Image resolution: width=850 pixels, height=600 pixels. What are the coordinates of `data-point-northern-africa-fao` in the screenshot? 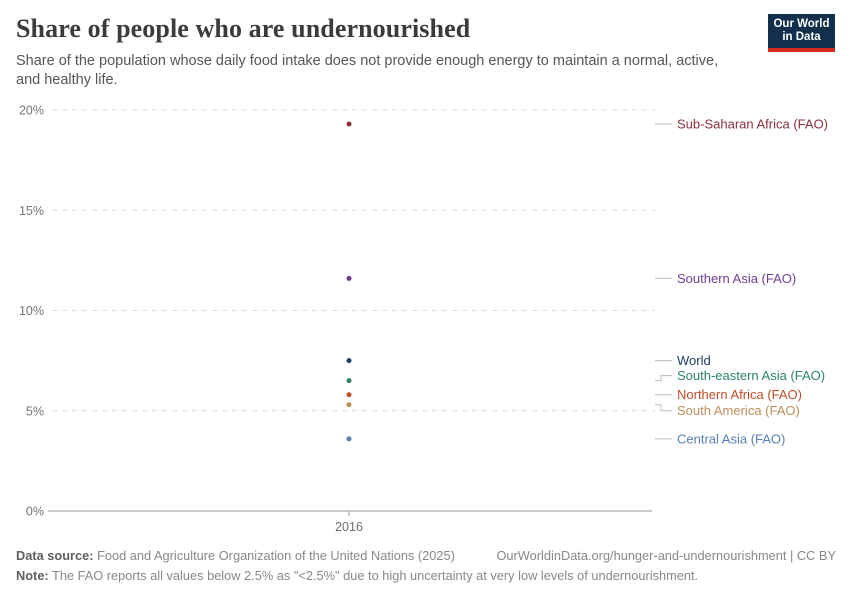 It's located at (349, 395).